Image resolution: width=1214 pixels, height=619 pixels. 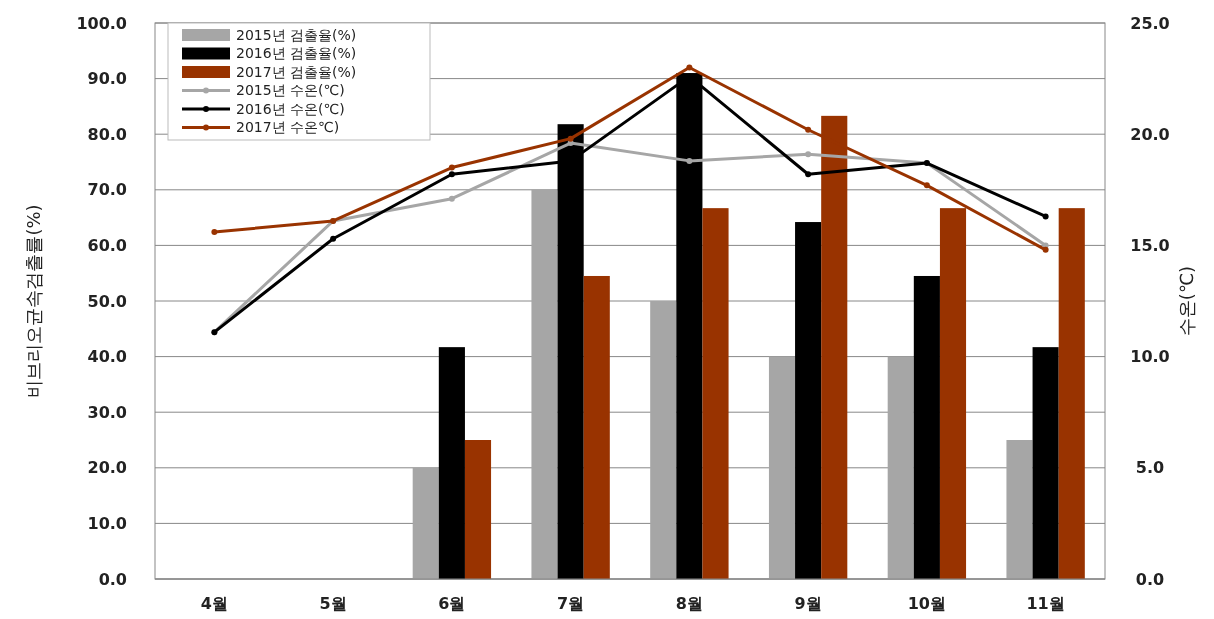 What do you see at coordinates (1150, 579) in the screenshot?
I see `y2-tick-label: 0.0` at bounding box center [1150, 579].